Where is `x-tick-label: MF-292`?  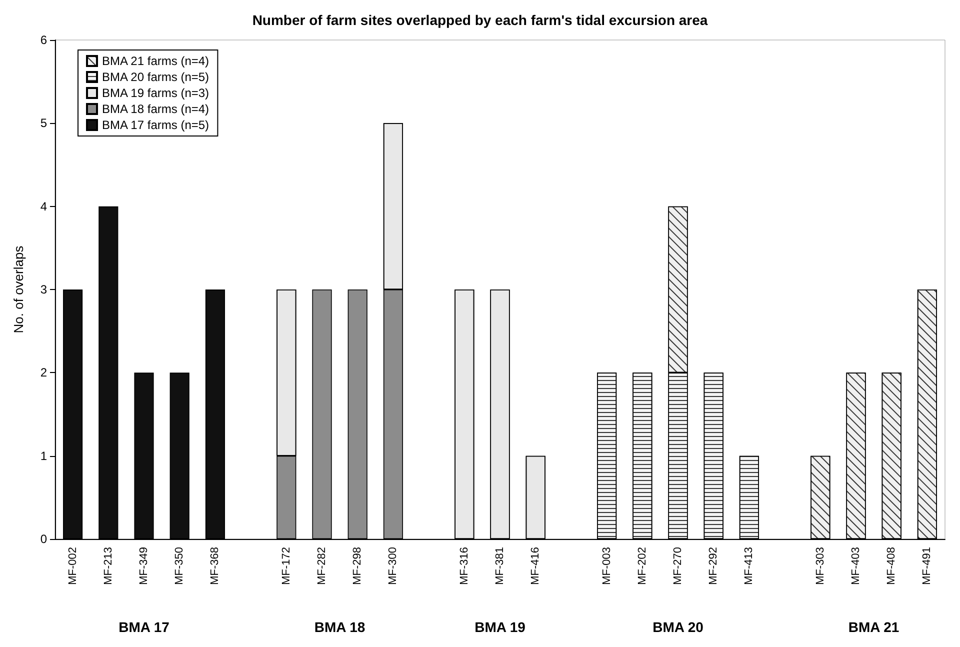
x-tick-label: MF-292 is located at coordinates (714, 566).